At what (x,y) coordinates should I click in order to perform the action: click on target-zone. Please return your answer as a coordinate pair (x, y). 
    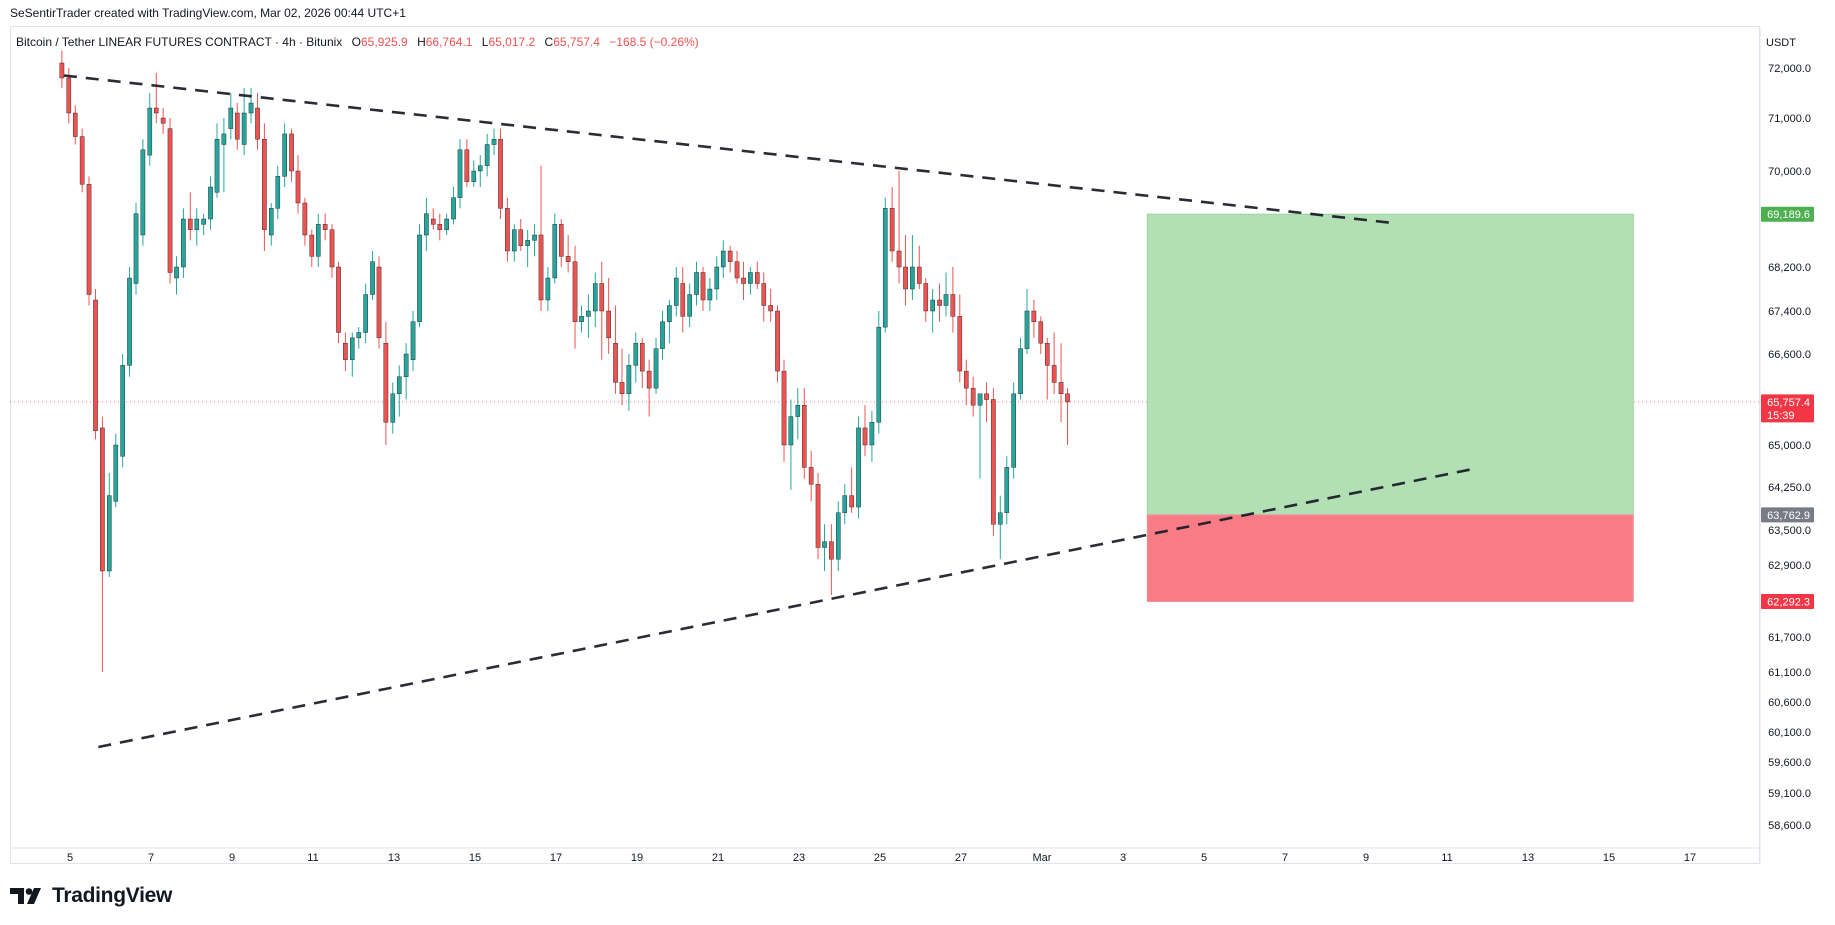
    Looking at the image, I should click on (1390, 364).